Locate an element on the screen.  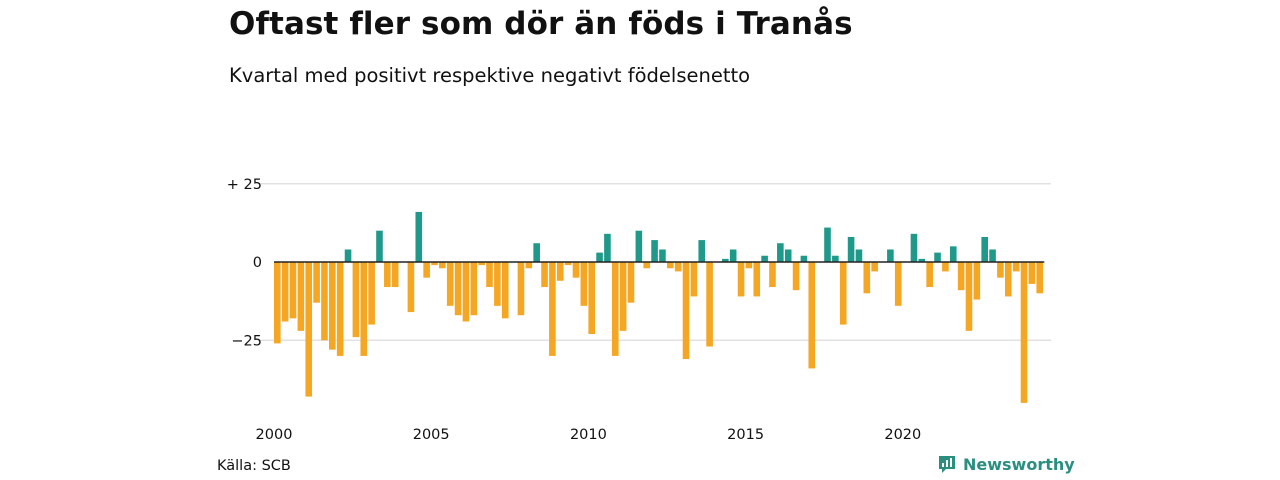
brand-logo: Newsworthy is located at coordinates (1006, 464).